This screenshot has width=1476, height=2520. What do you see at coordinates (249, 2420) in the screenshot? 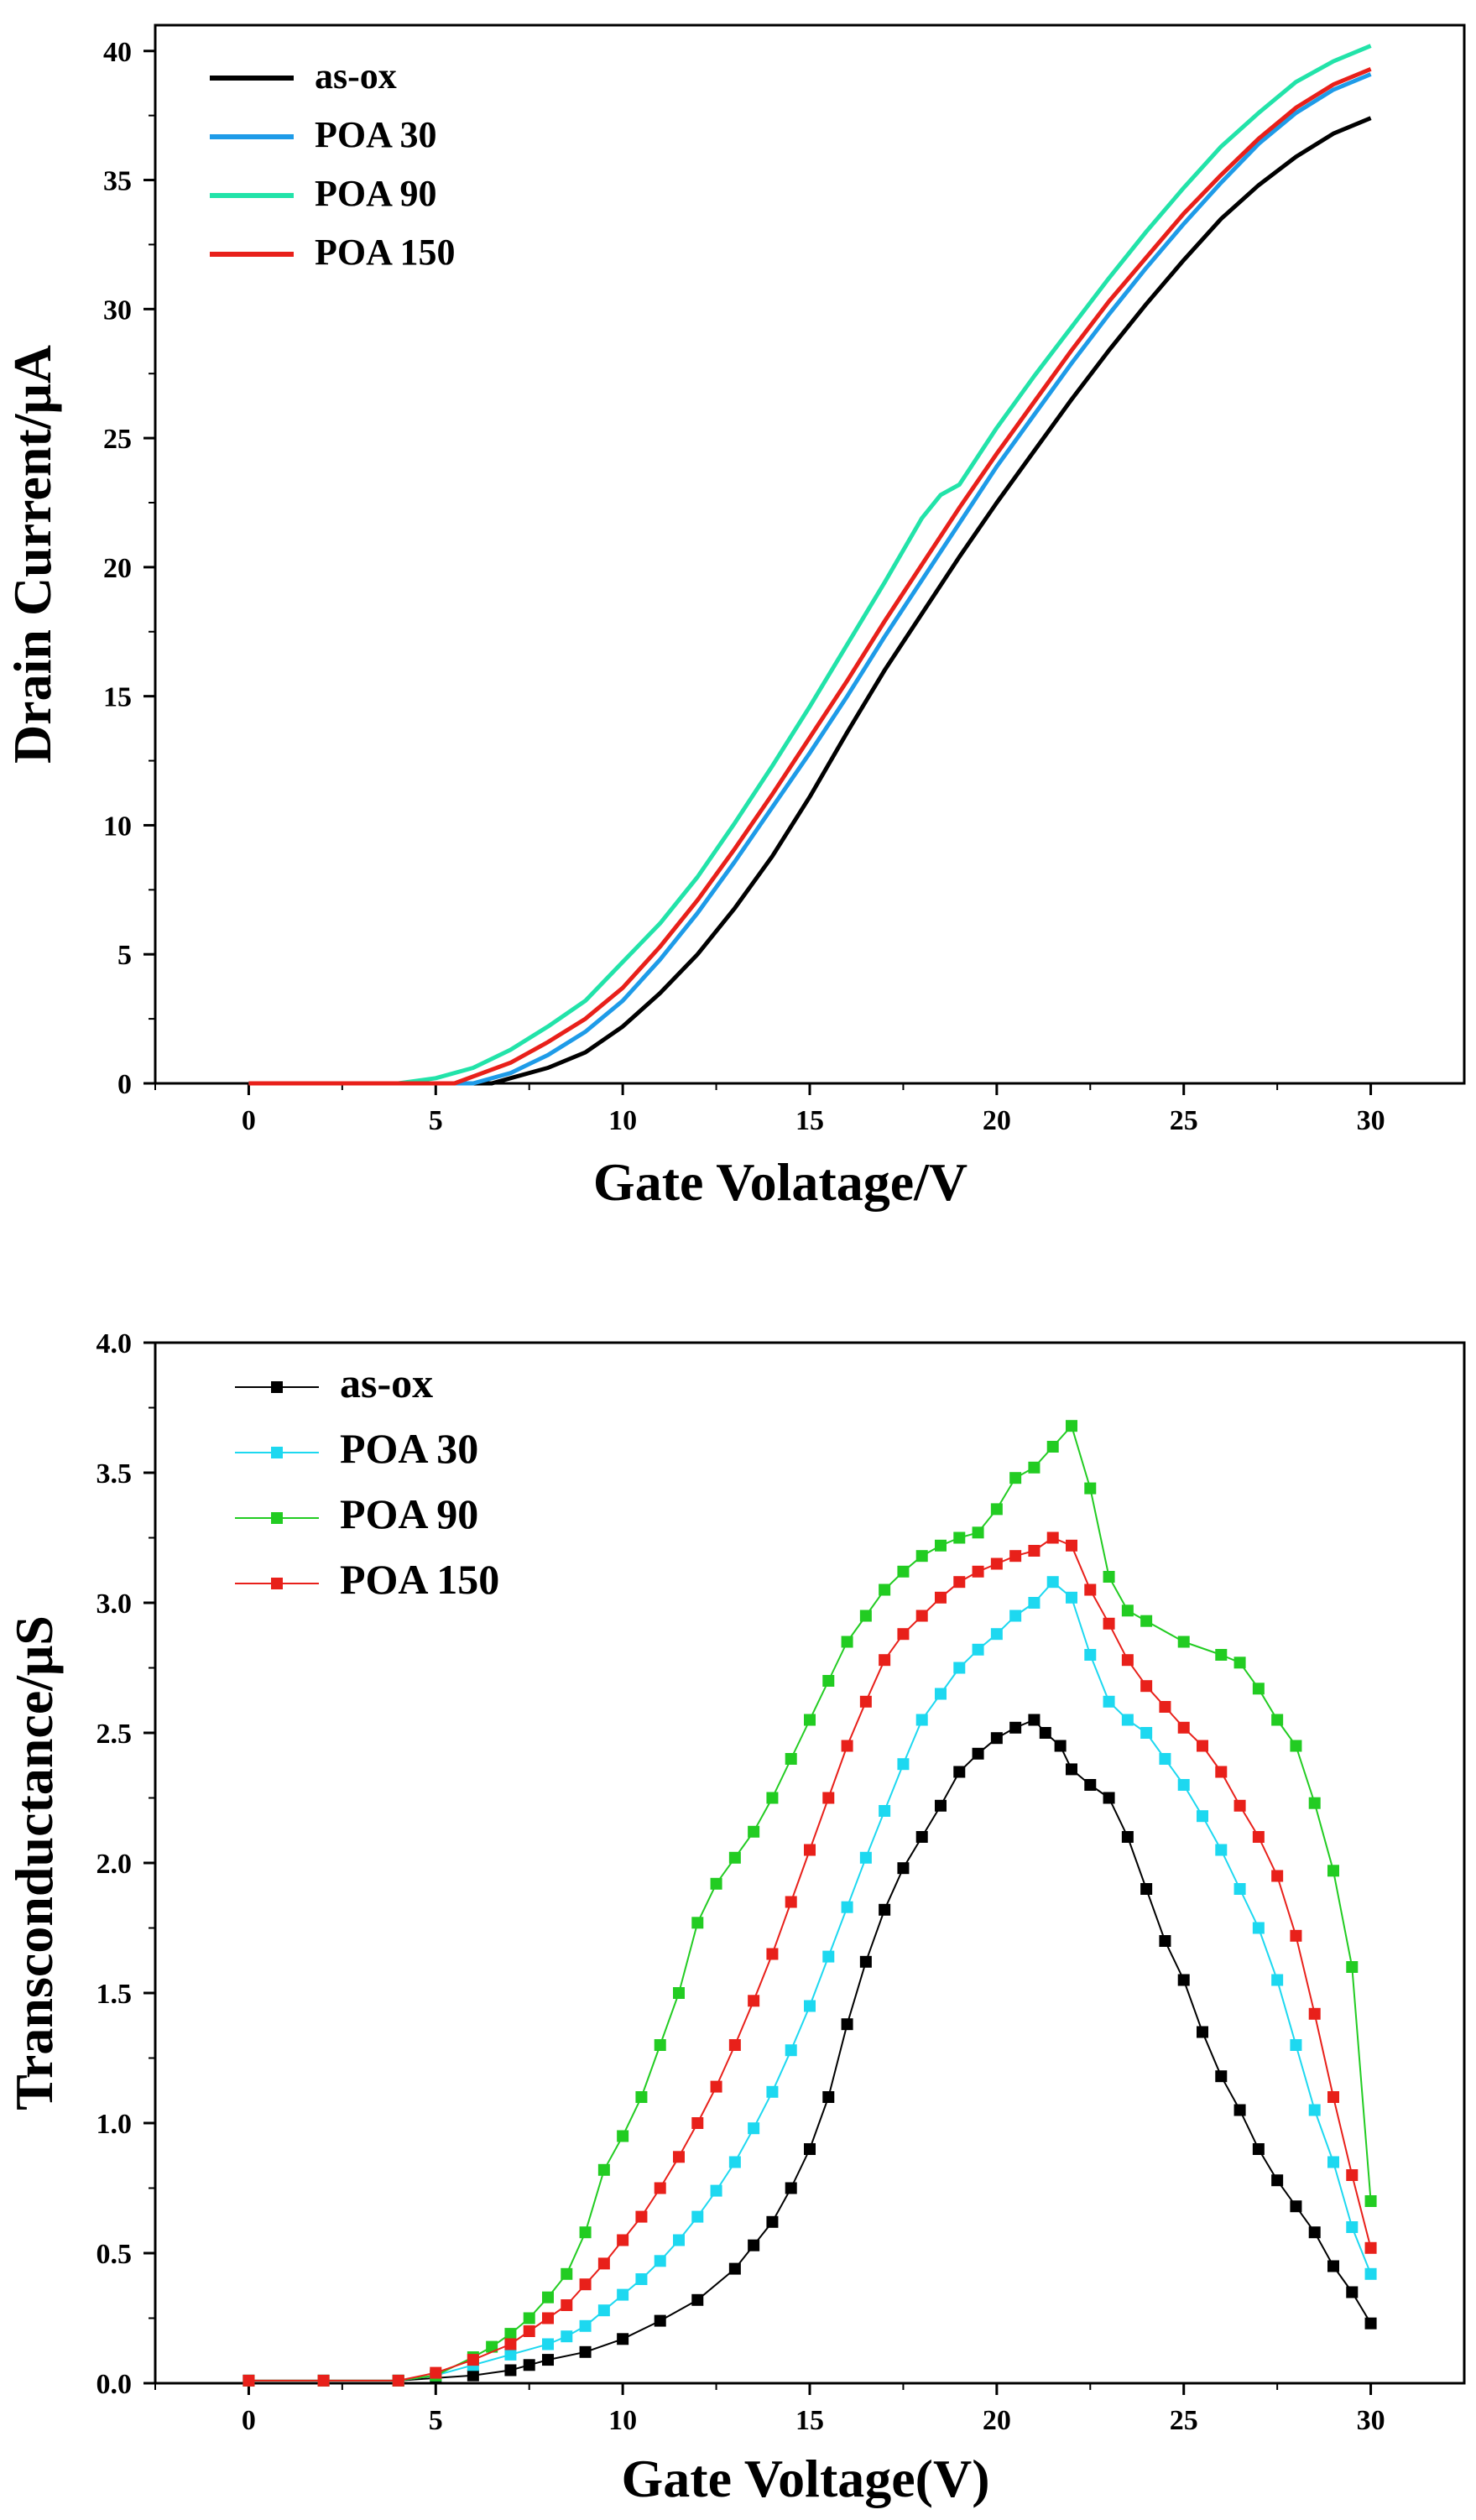
I see `x-tick-label: 0` at bounding box center [249, 2420].